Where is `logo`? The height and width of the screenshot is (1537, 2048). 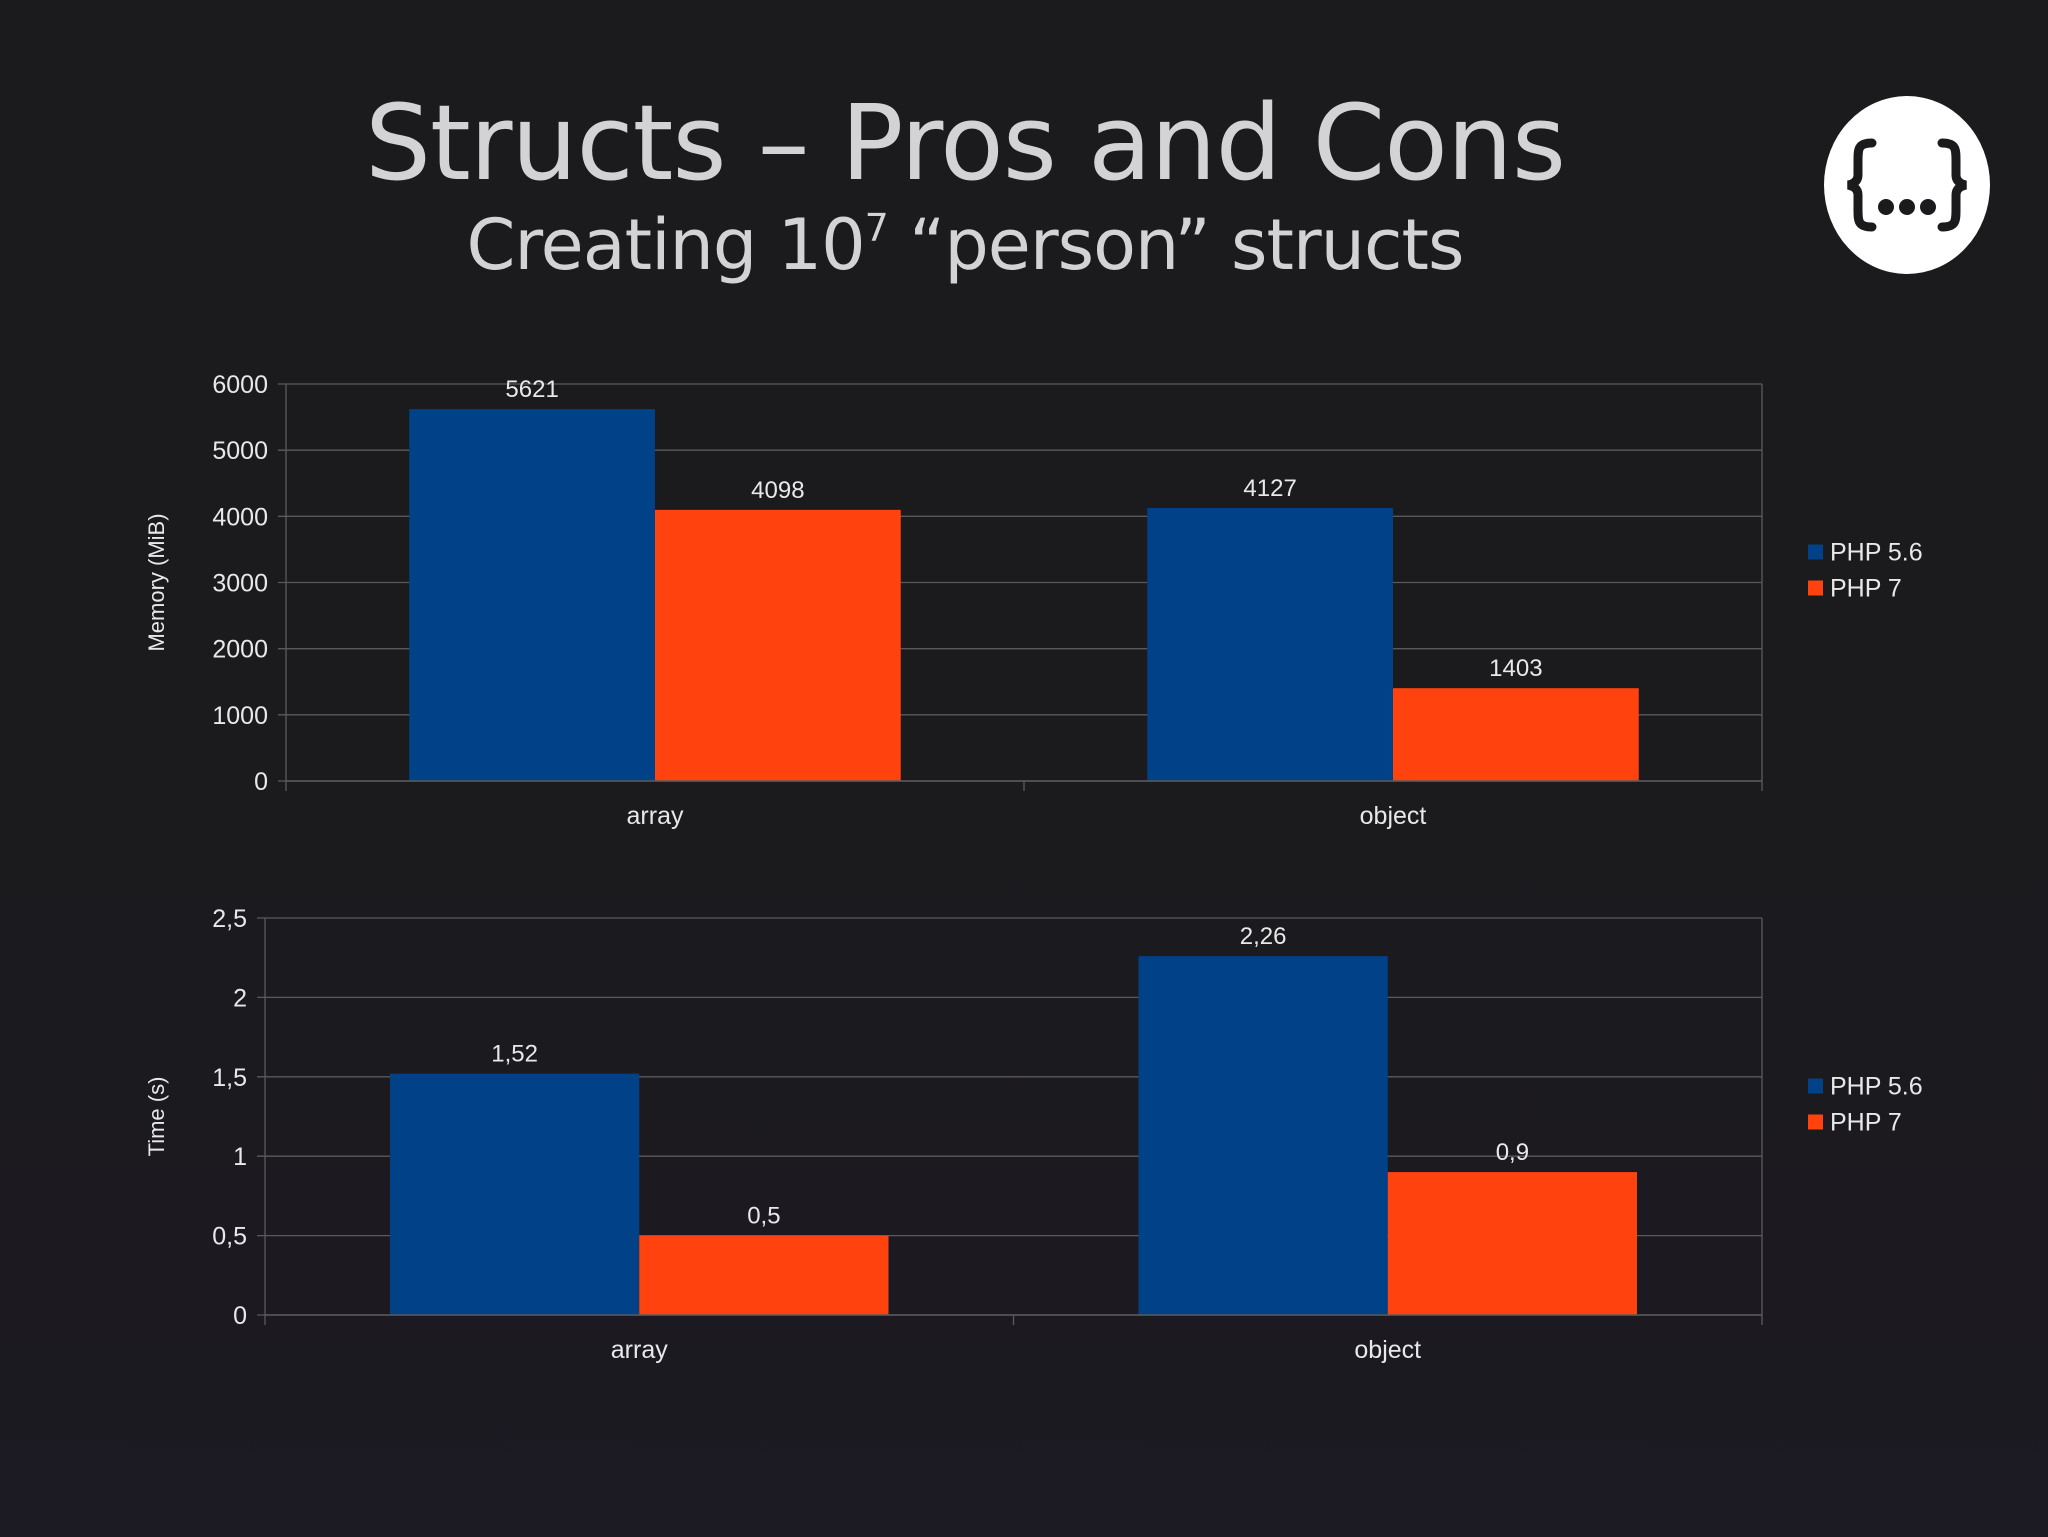 logo is located at coordinates (1907, 185).